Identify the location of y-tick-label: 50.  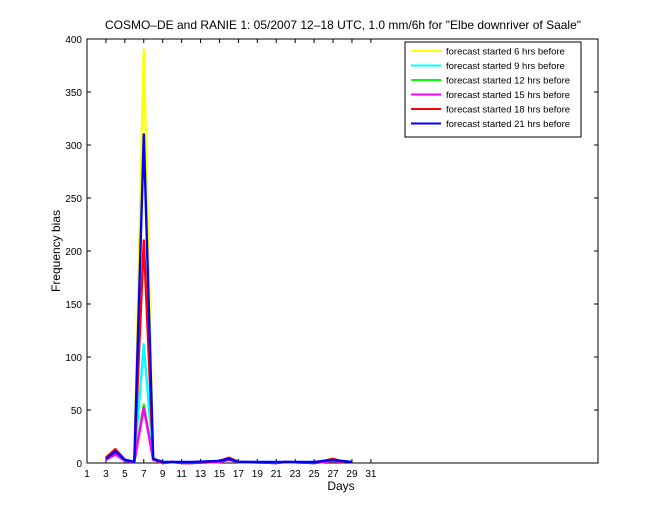
(77, 411).